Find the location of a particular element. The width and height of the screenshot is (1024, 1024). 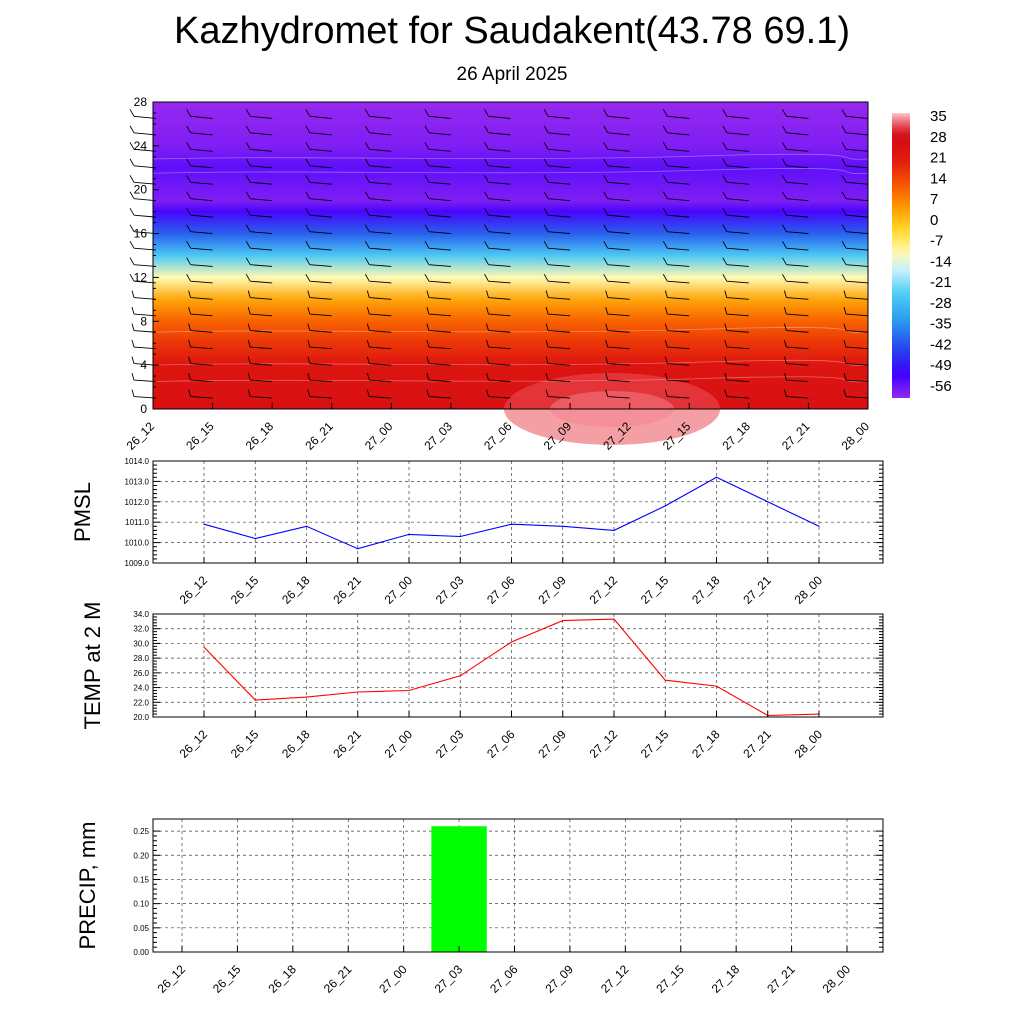

y-tick-label: 1014.0 is located at coordinates (137, 461).